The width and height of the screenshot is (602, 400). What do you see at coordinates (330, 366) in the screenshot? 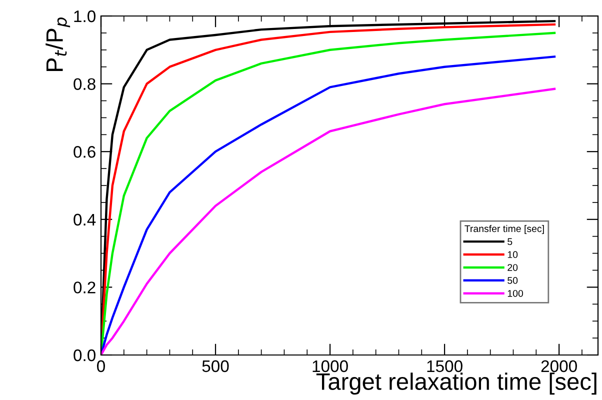
I see `x-tick-label: 1000` at bounding box center [330, 366].